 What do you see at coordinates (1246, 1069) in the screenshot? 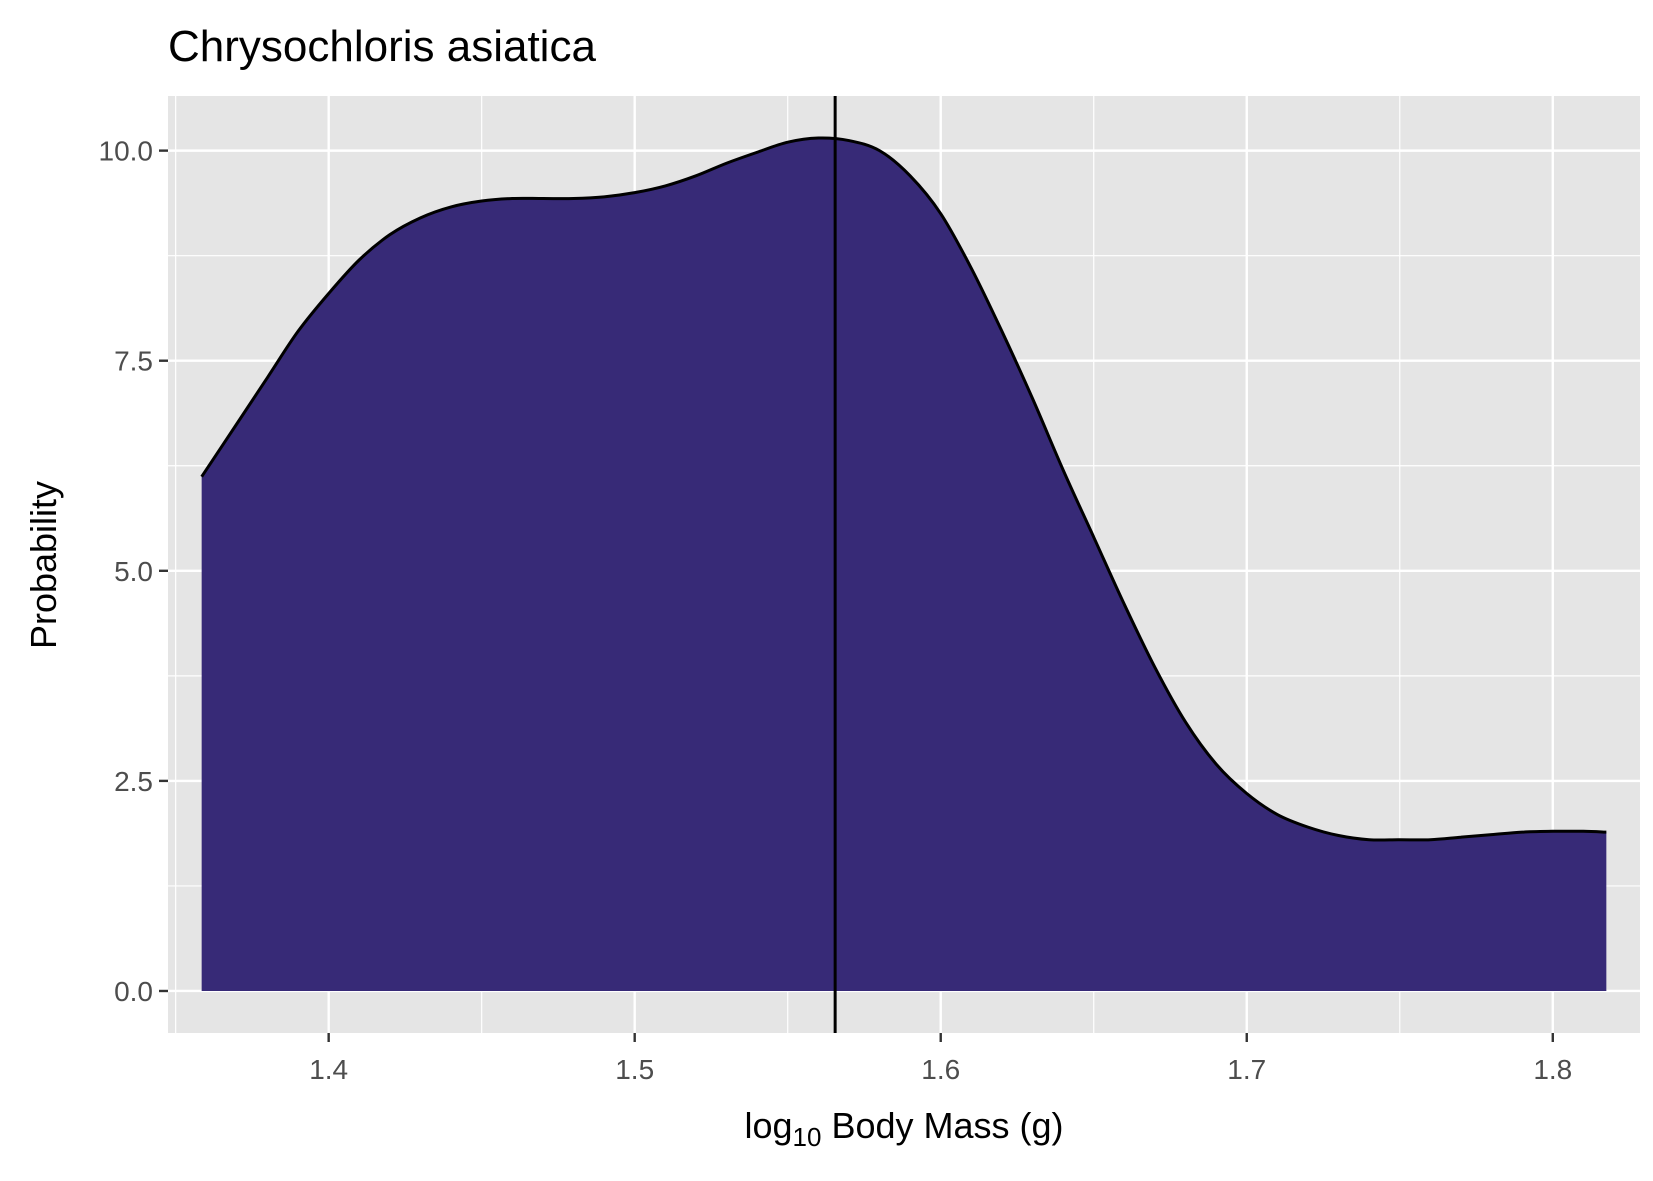
I see `x-tick-label: 1.7` at bounding box center [1246, 1069].